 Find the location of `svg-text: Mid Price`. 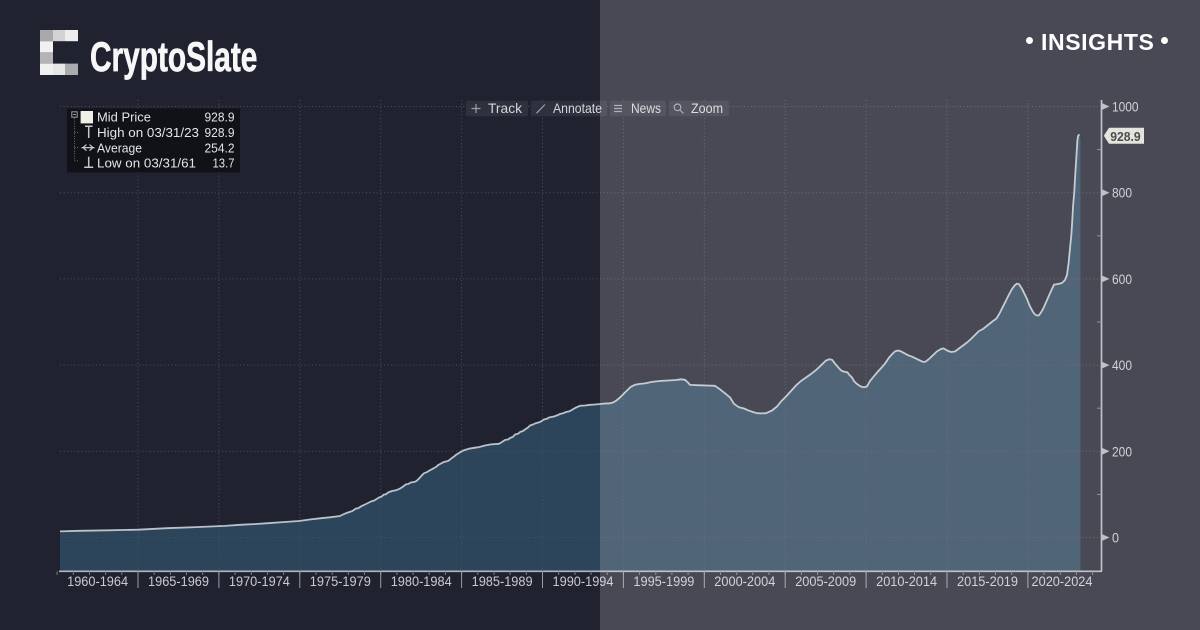

svg-text: Mid Price is located at coordinates (124, 117).